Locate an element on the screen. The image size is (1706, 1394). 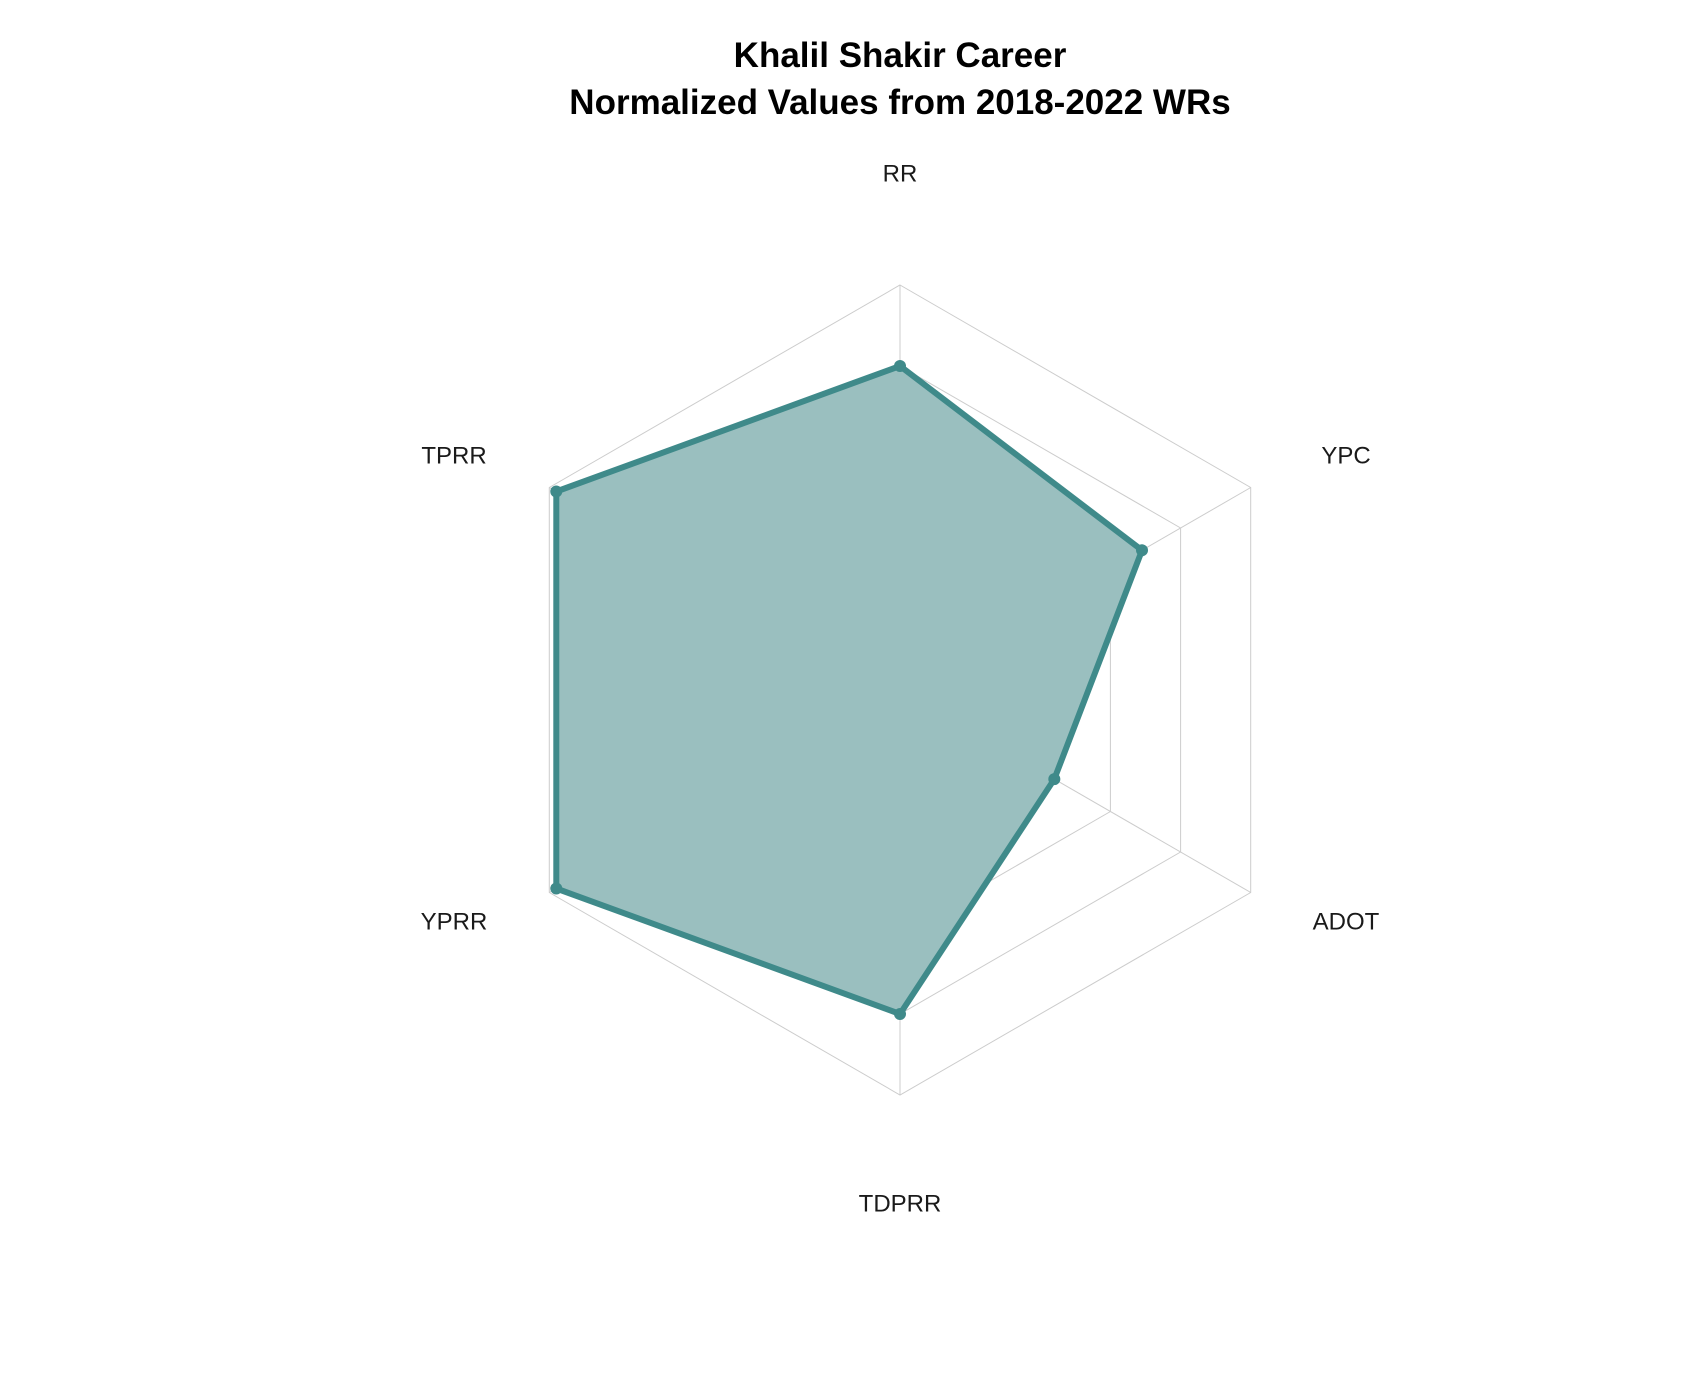
point-tprr is located at coordinates (556, 491).